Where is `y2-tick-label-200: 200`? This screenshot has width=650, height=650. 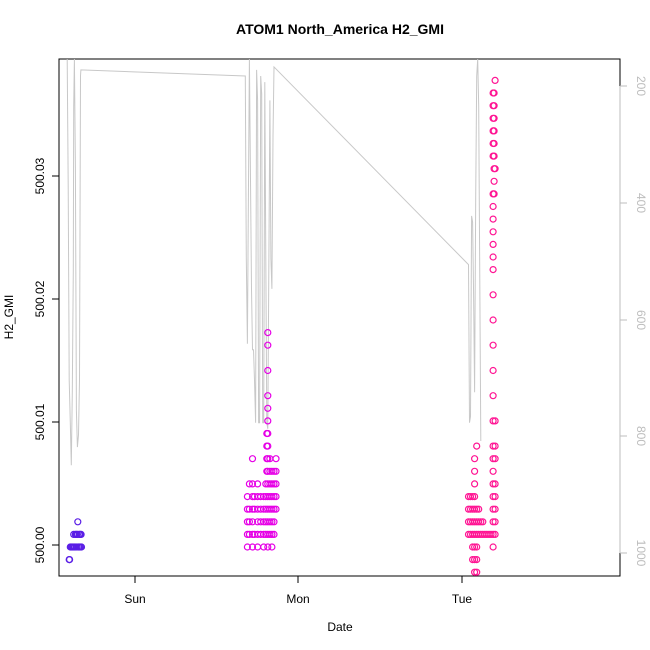 y2-tick-label-200: 200 is located at coordinates (641, 86).